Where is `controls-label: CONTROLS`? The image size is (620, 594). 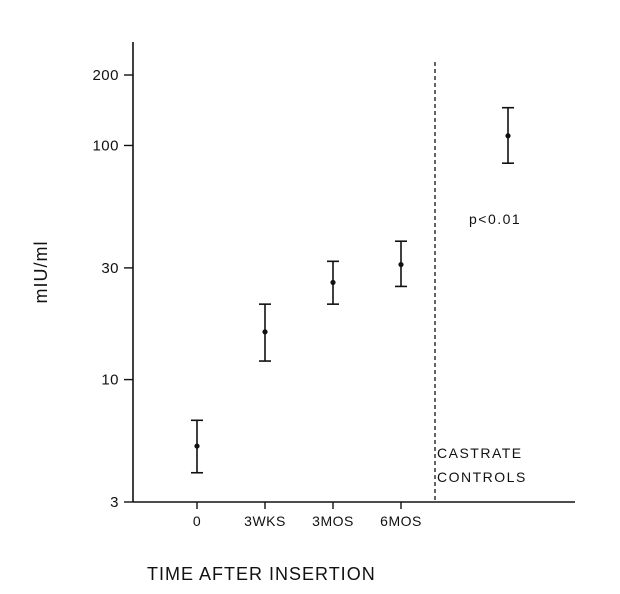
controls-label: CONTROLS is located at coordinates (482, 477).